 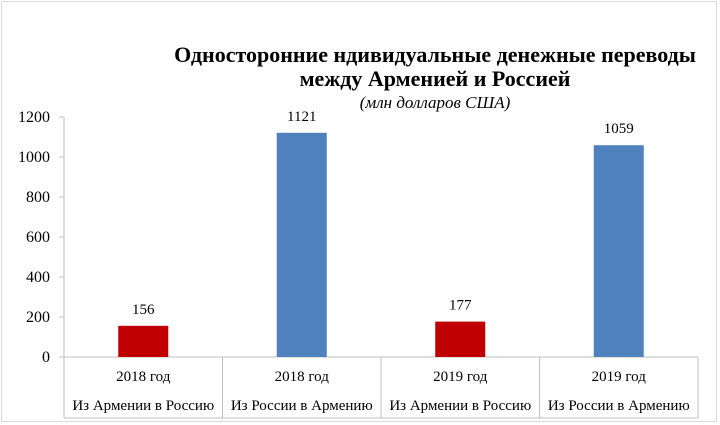 I want to click on y-tick-label: 200, so click(x=38, y=317).